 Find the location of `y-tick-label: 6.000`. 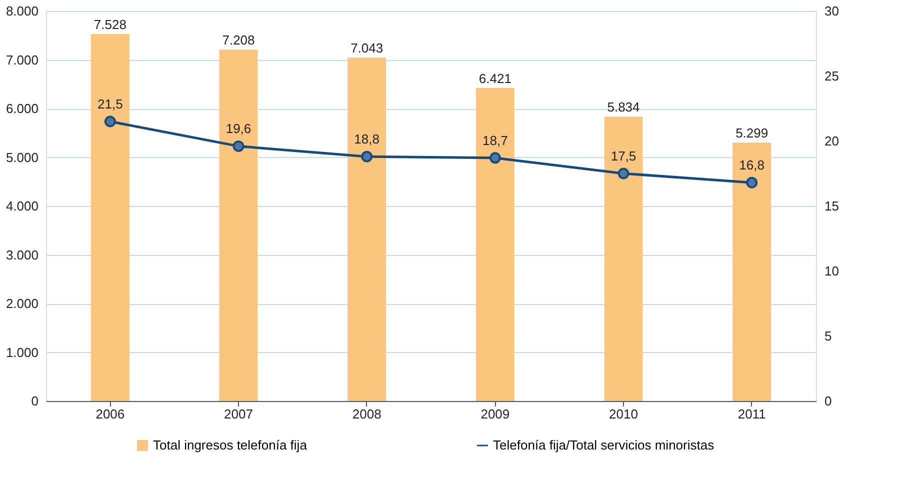

y-tick-label: 6.000 is located at coordinates (22, 108).